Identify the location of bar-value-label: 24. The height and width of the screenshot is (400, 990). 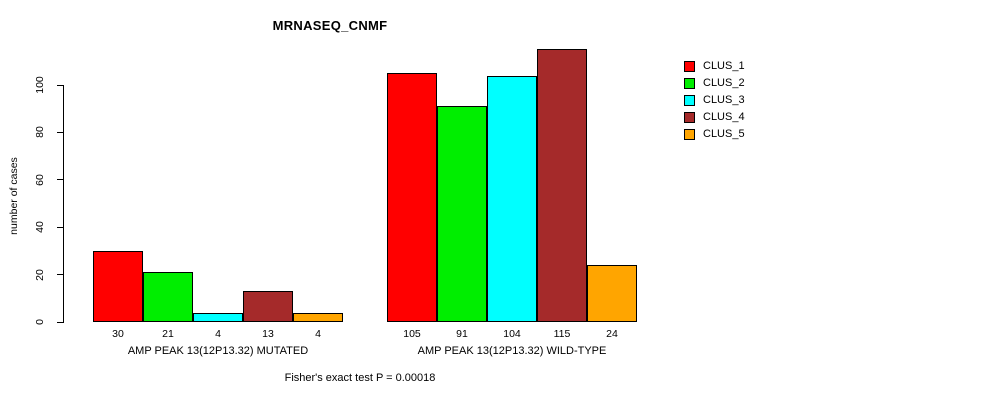
(612, 334).